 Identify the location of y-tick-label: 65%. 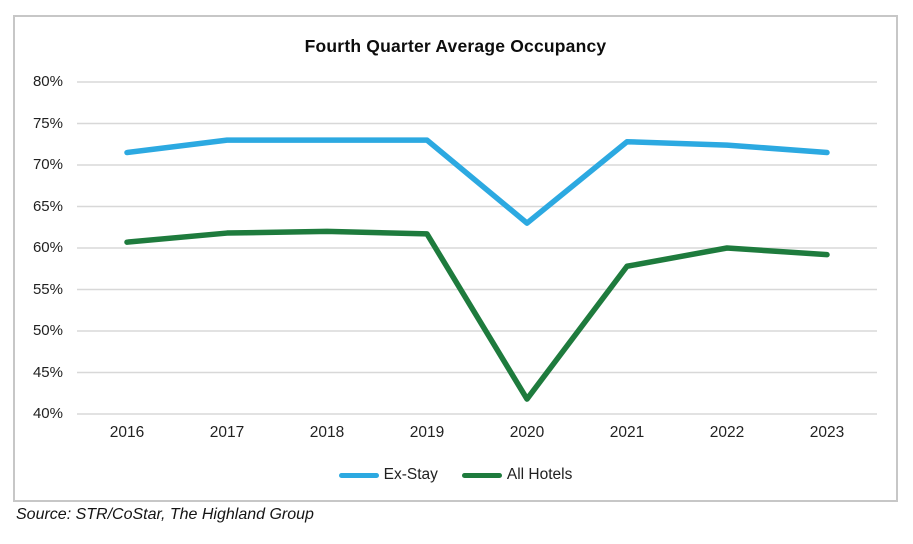
(47, 206).